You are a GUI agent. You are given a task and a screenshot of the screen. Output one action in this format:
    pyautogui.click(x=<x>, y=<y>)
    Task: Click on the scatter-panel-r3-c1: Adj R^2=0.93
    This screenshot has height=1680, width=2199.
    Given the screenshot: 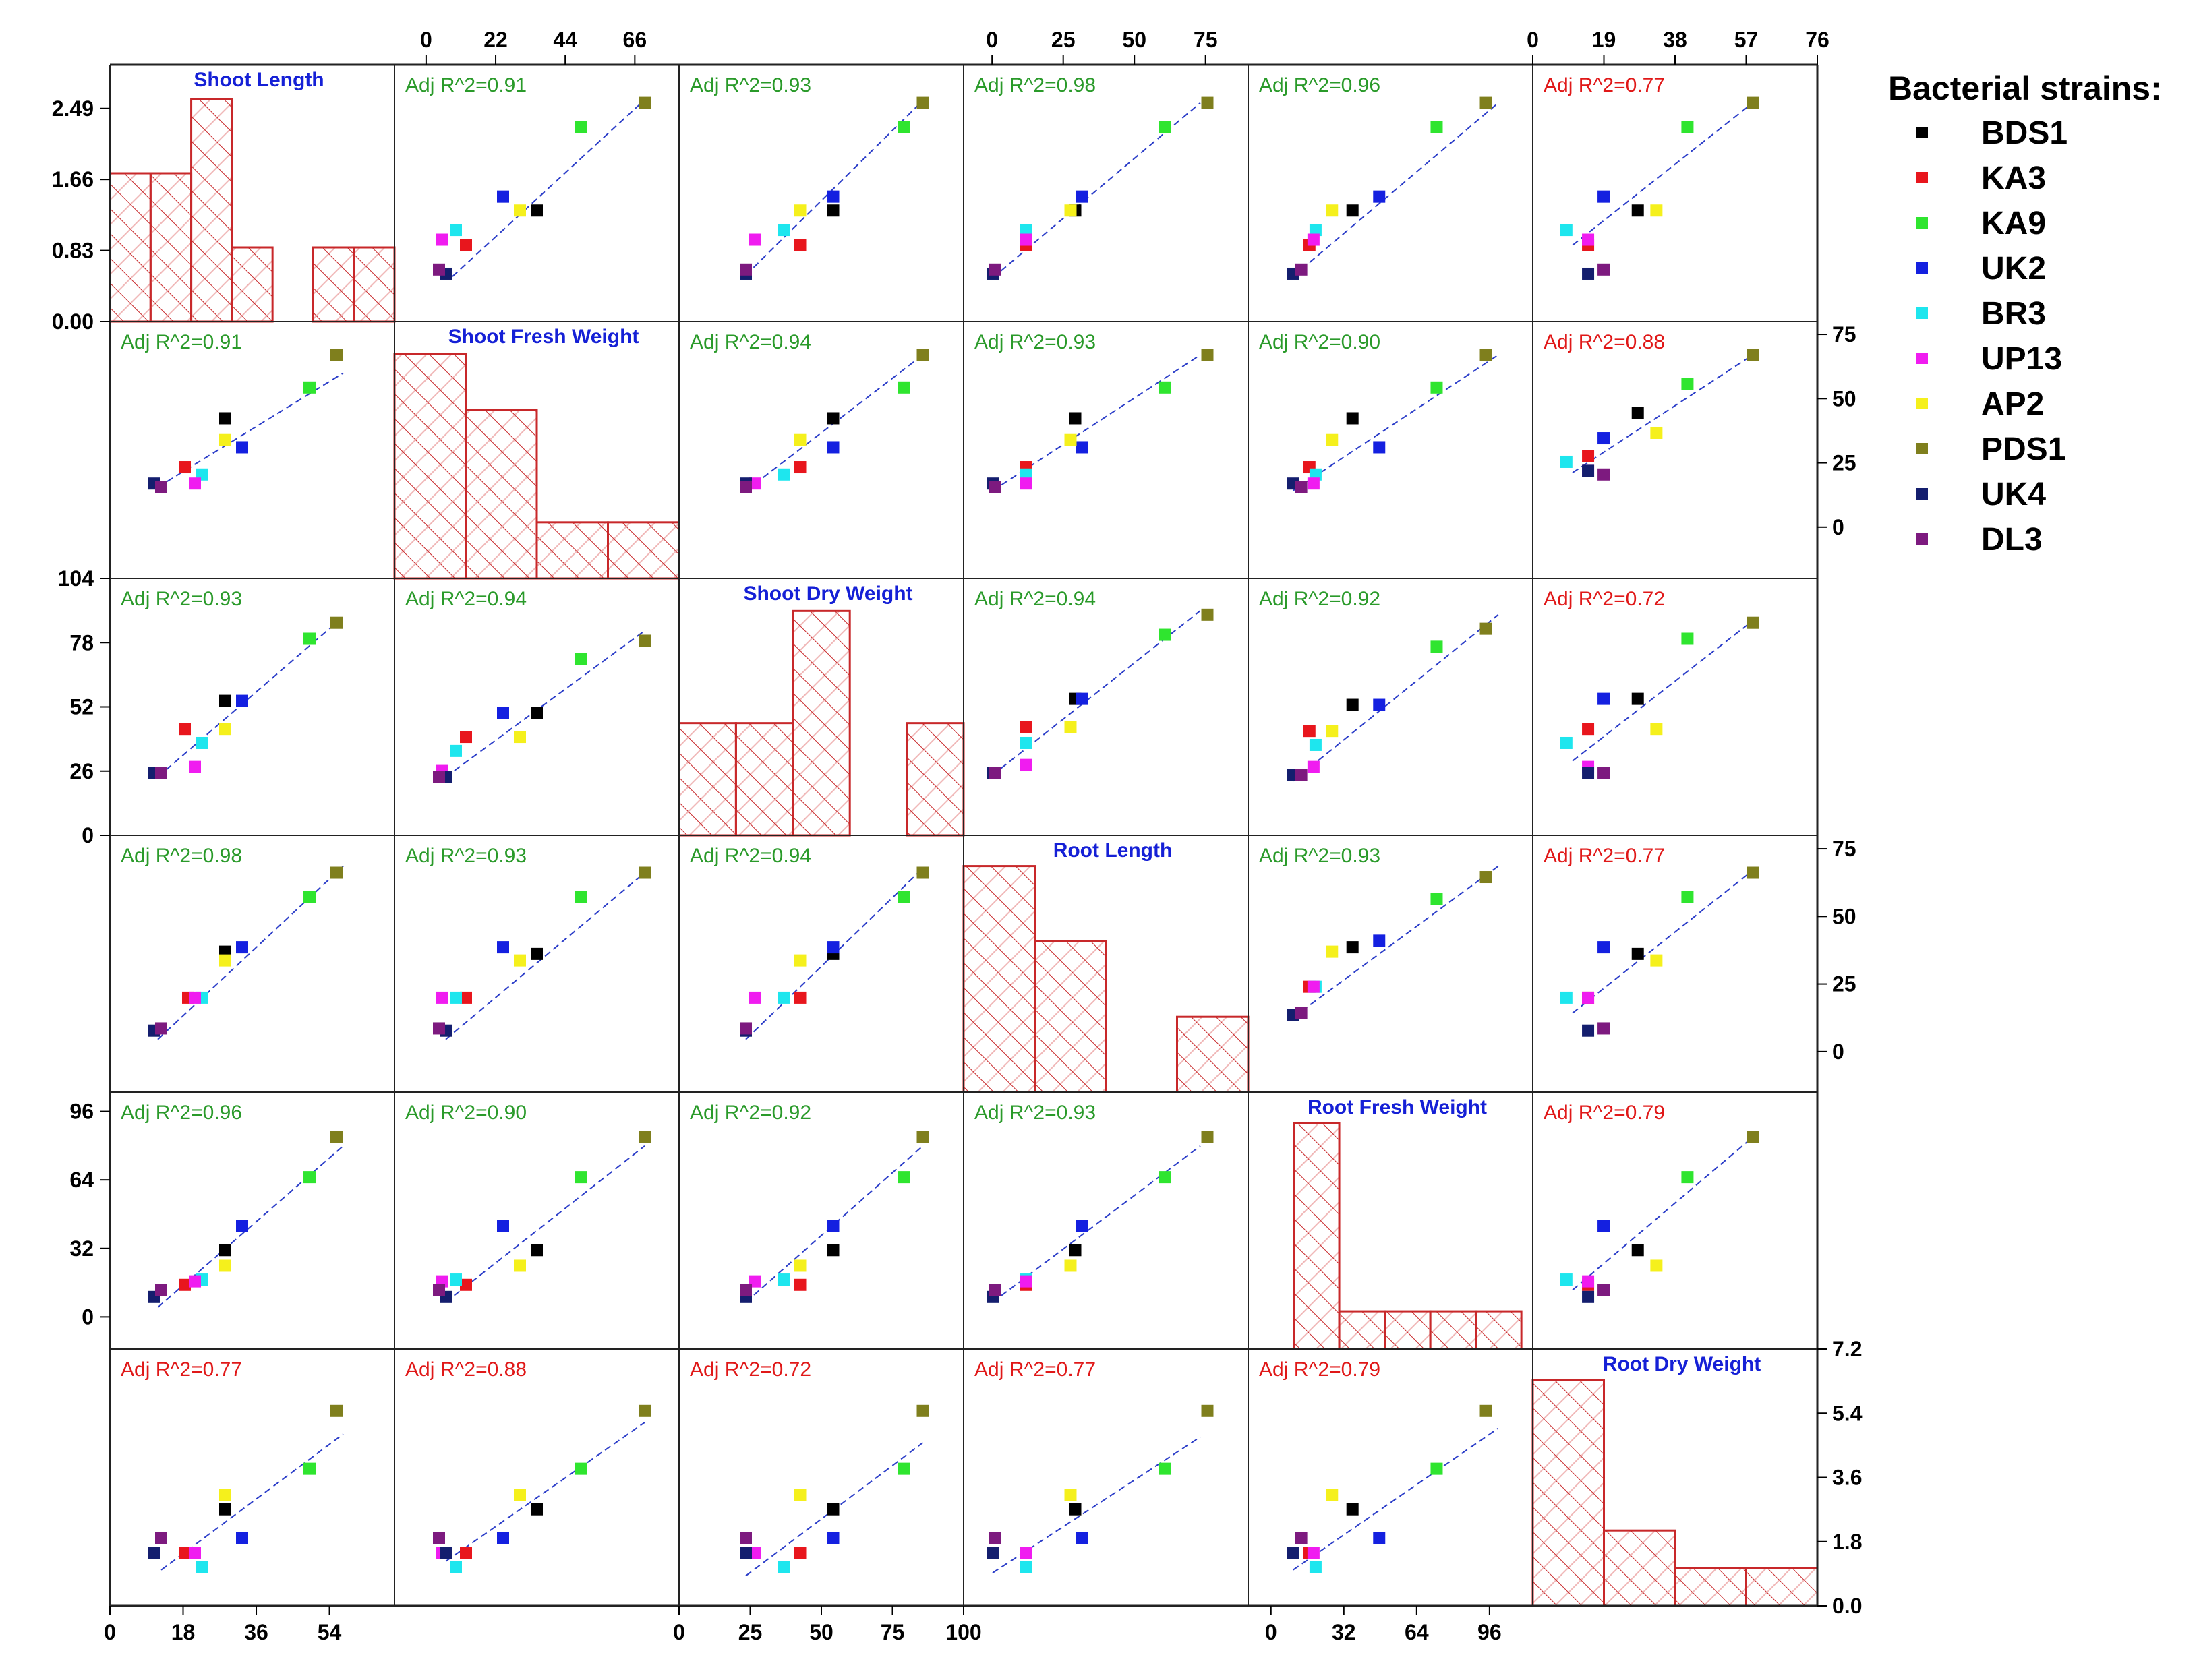 What is the action you would take?
    pyautogui.click(x=528, y=942)
    